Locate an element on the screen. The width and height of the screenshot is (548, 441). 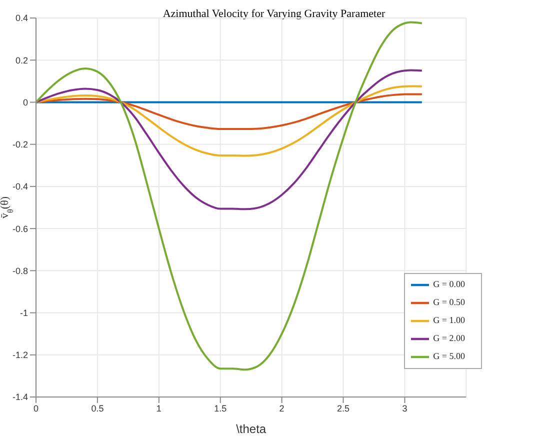
y-tick-label: 0 is located at coordinates (25, 102).